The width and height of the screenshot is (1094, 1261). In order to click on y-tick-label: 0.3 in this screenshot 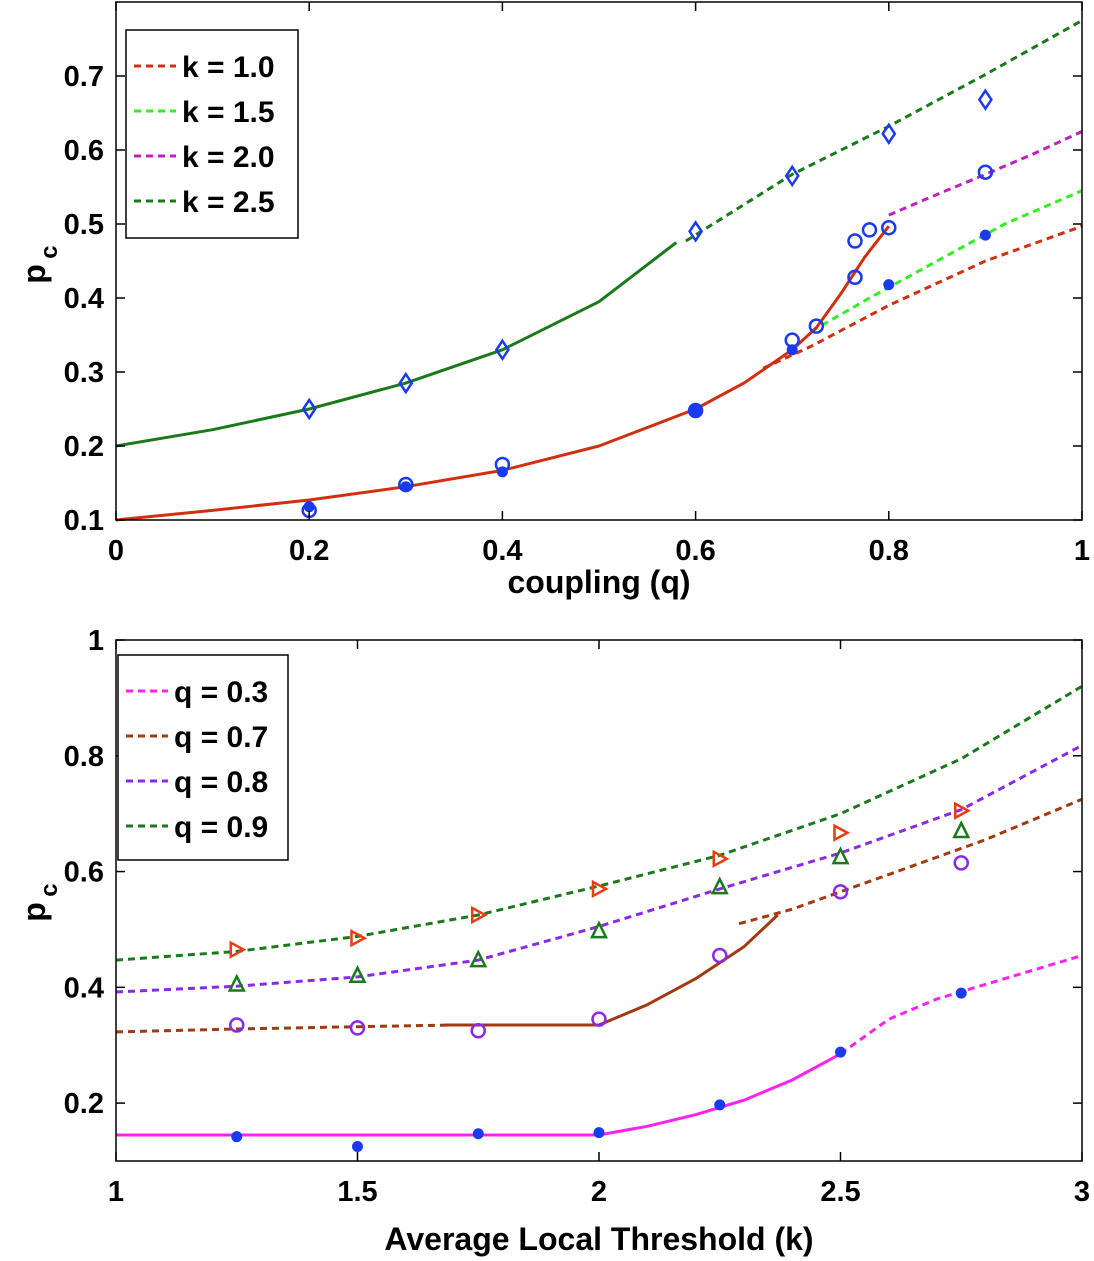, I will do `click(84, 373)`.